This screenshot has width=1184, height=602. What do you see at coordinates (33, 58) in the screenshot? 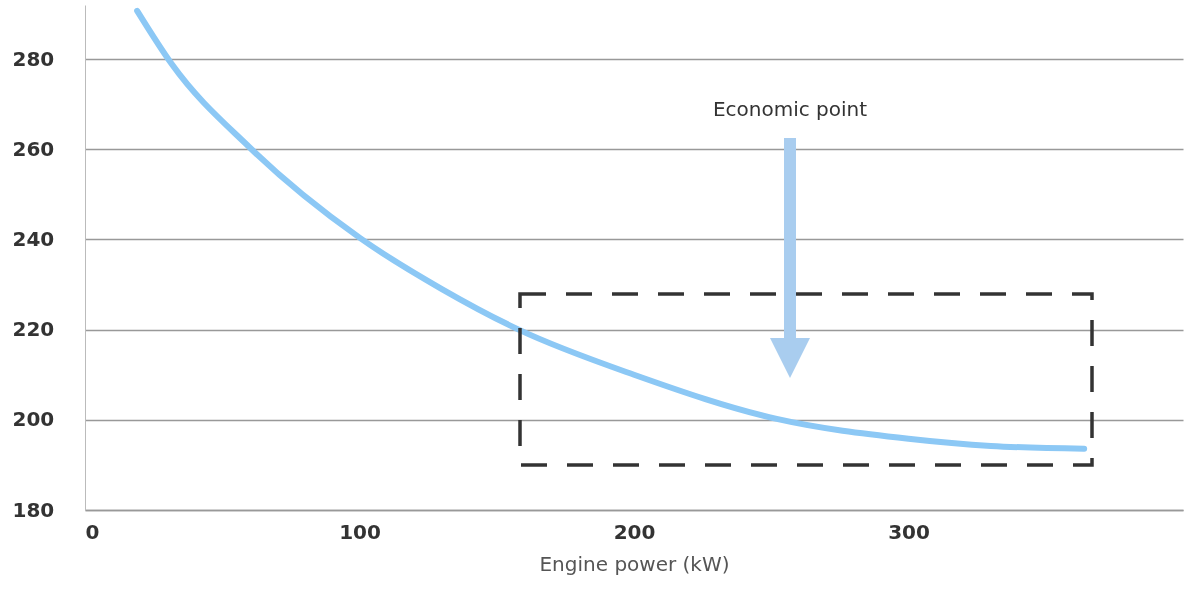
I see `y-tick-label: 280` at bounding box center [33, 58].